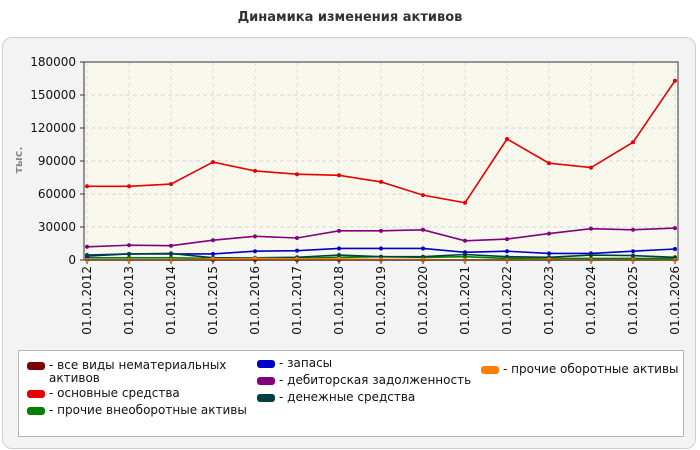 This screenshot has width=700, height=450. What do you see at coordinates (465, 300) in the screenshot?
I see `x-tick-label: 01.01.2021` at bounding box center [465, 300].